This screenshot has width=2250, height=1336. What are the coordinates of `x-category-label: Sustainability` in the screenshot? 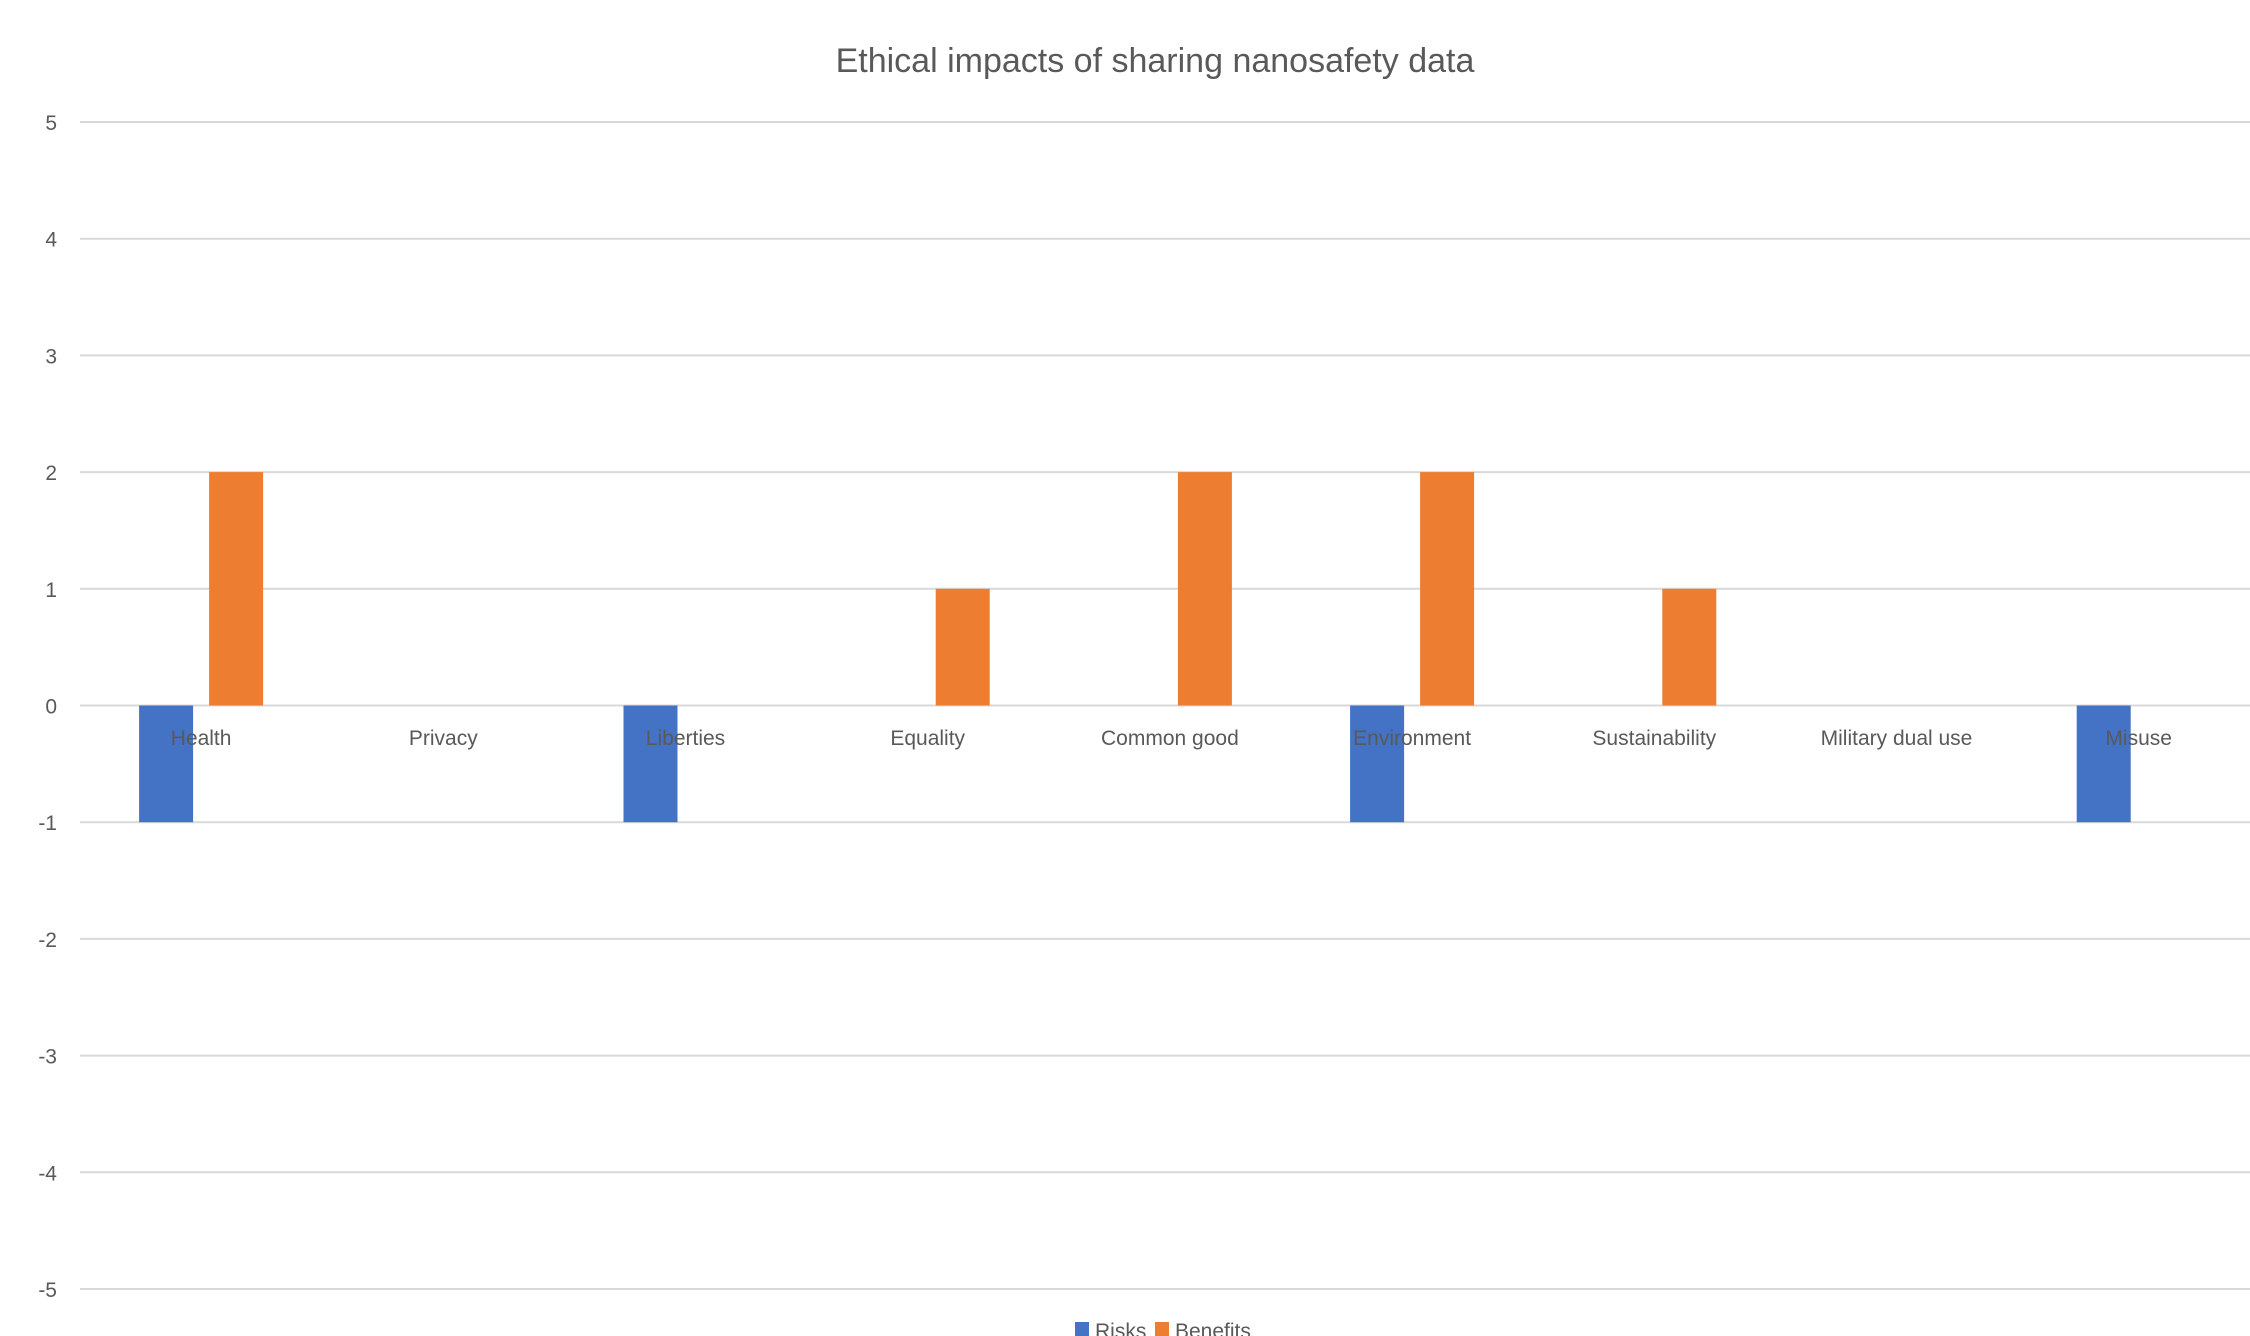 It's located at (1654, 738).